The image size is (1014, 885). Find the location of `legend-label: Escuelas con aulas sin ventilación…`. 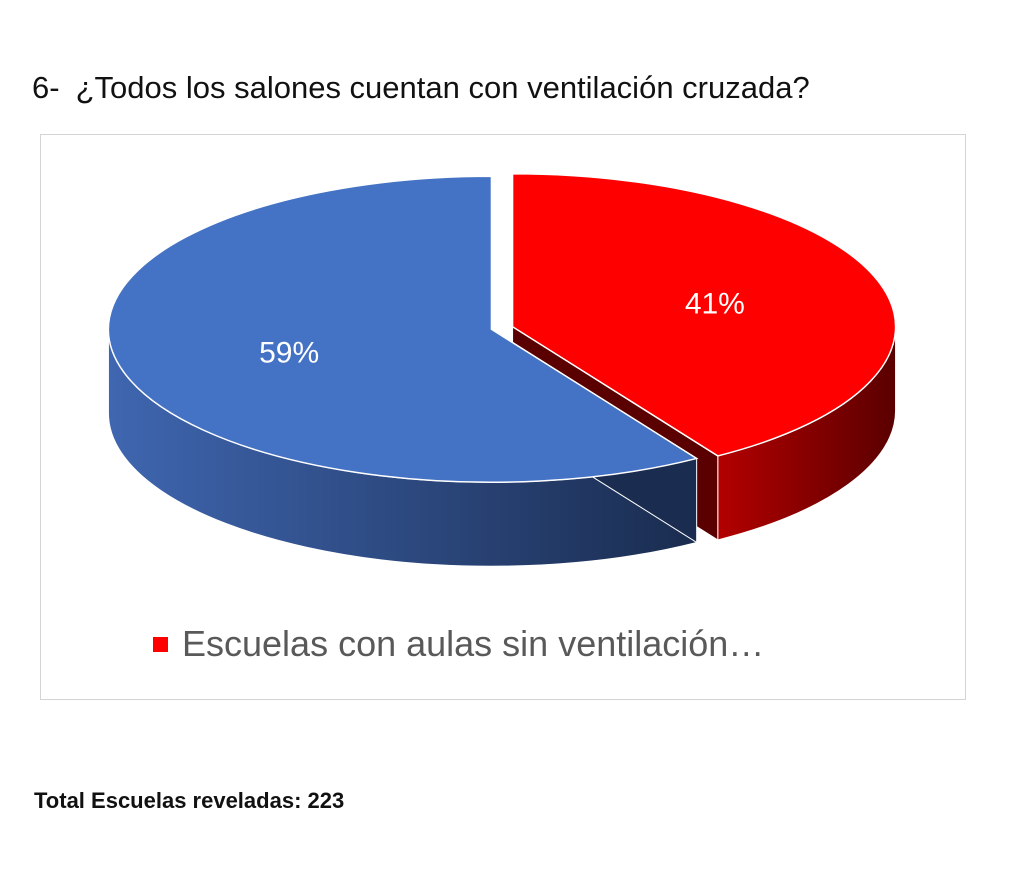

legend-label: Escuelas con aulas sin ventilación… is located at coordinates (473, 643).